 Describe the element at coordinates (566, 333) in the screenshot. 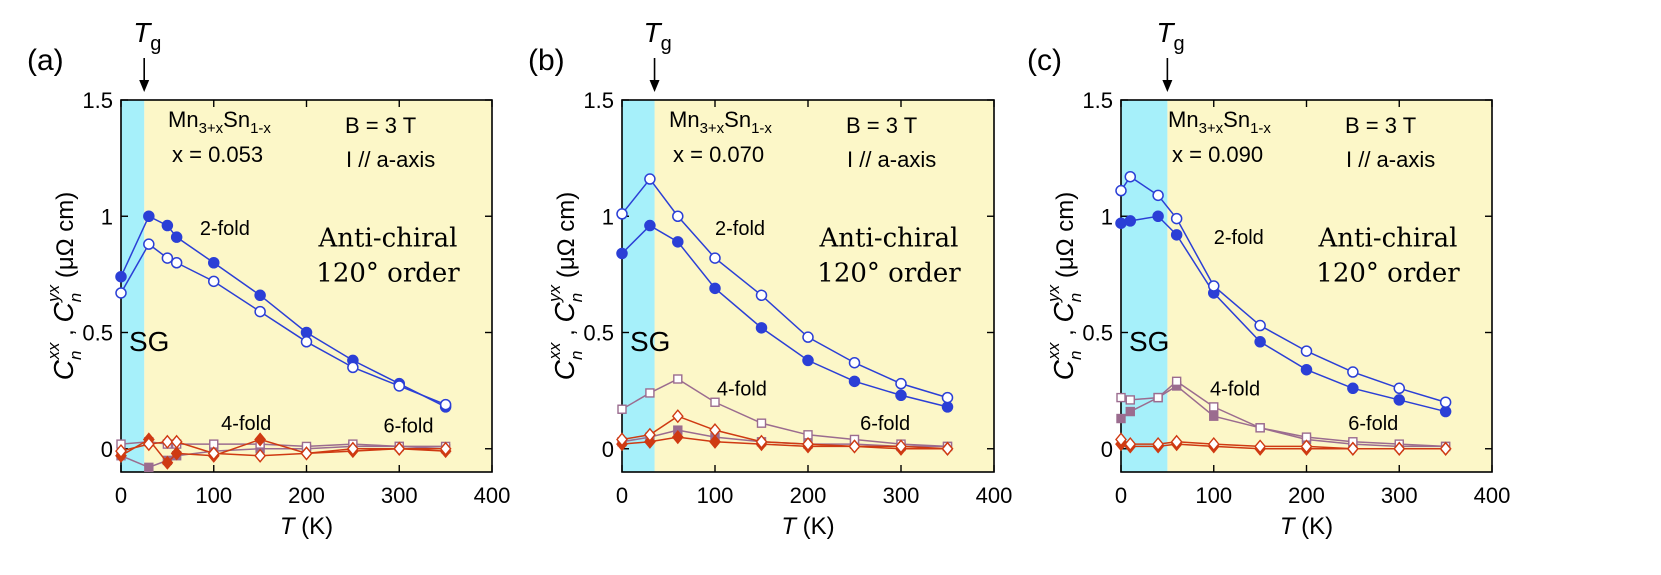

I see `y-axis-title-part: ,` at that location.